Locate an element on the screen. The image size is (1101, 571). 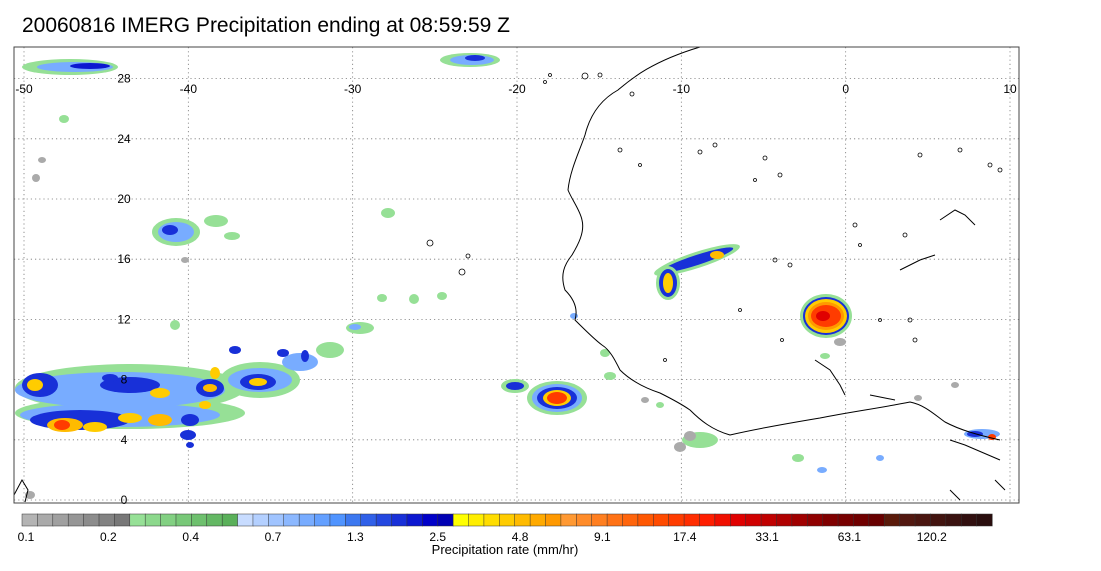
longitude-label: -20 is located at coordinates (517, 89).